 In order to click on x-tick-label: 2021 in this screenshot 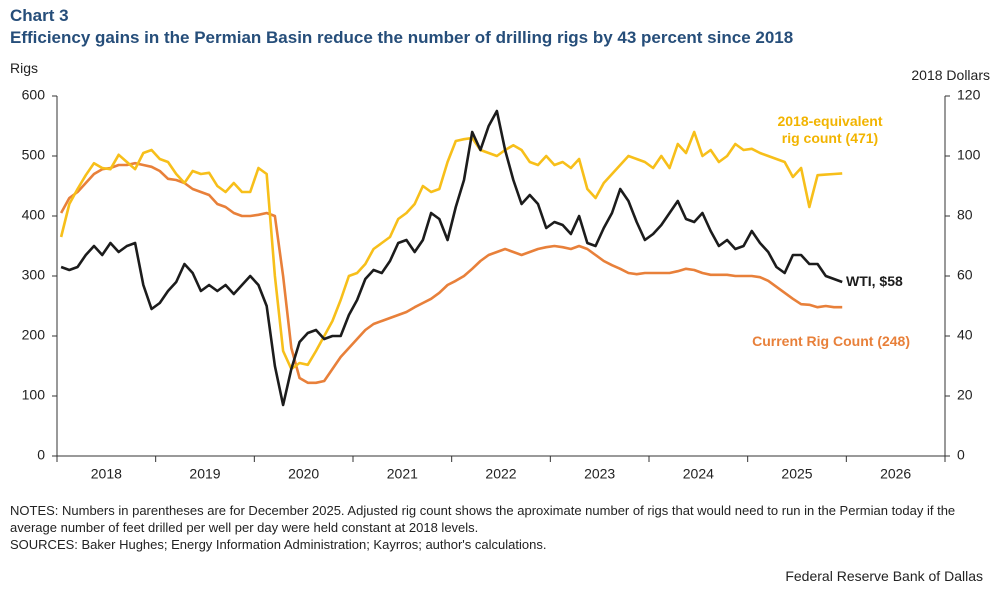, I will do `click(402, 474)`.